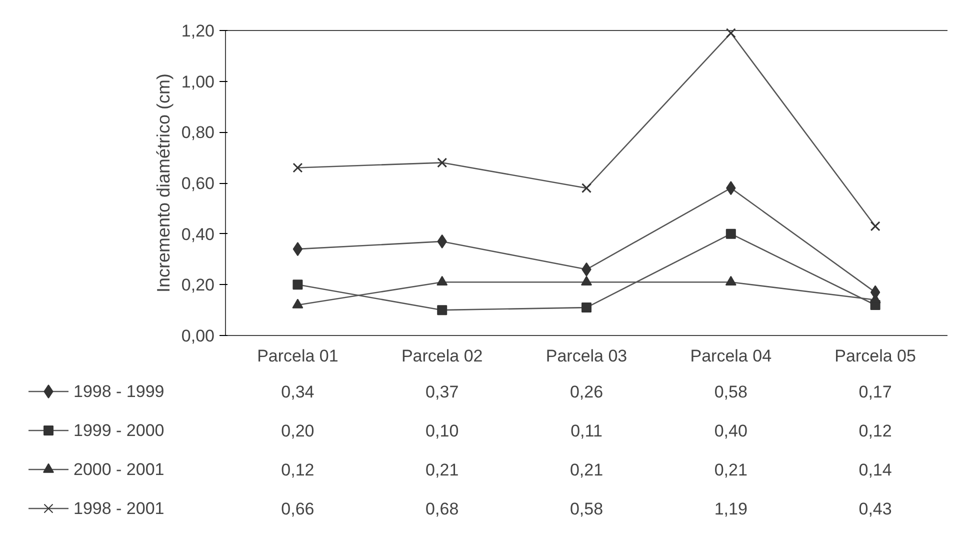  Describe the element at coordinates (442, 509) in the screenshot. I see `data-label: 0,68` at that location.